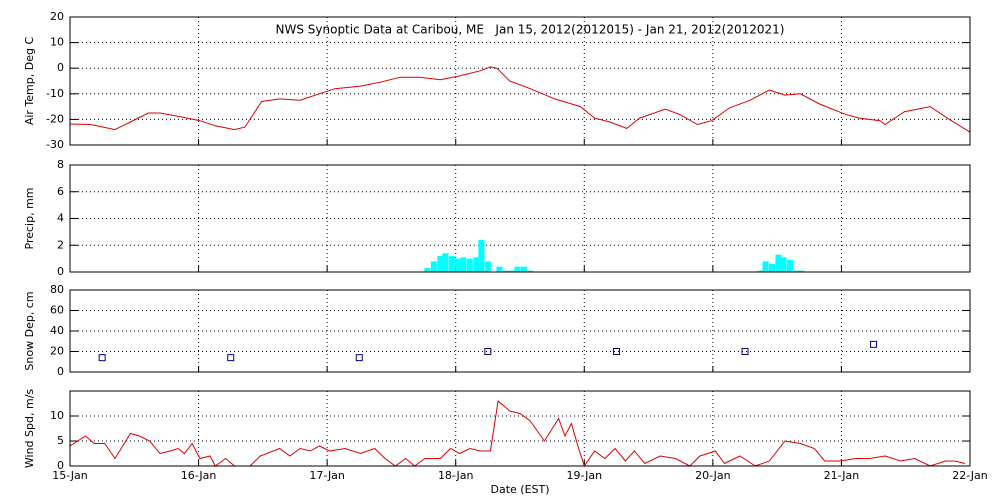 The height and width of the screenshot is (500, 1000). What do you see at coordinates (29, 330) in the screenshot?
I see `y-axis-label: Snow Dep, cm` at bounding box center [29, 330].